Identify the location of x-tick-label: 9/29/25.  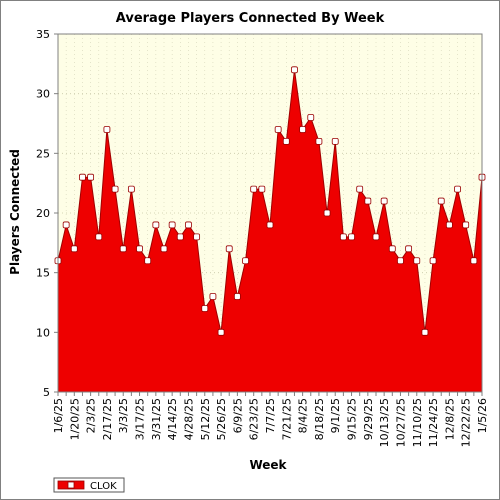
(368, 419).